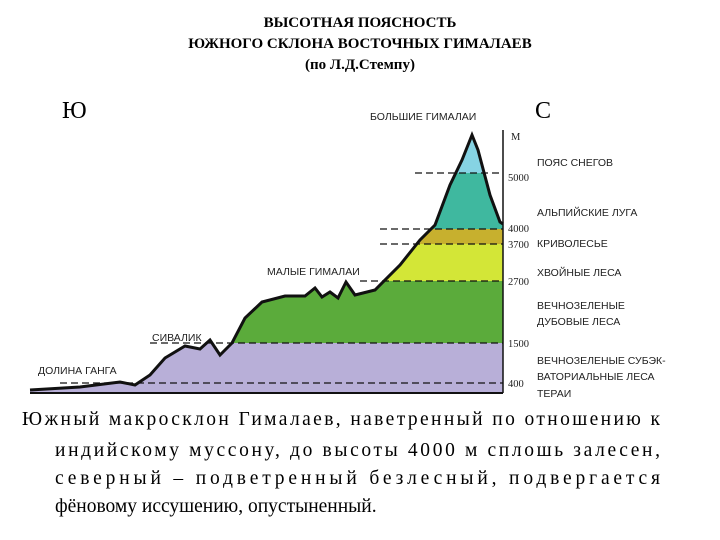 The height and width of the screenshot is (540, 720). I want to click on altitudes: 5000 4000 3700 2700 1500 400, so click(518, 281).